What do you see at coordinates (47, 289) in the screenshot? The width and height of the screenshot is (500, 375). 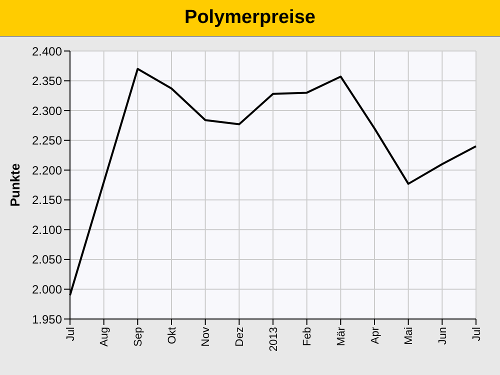 I see `y-tick-label: 2.000` at bounding box center [47, 289].